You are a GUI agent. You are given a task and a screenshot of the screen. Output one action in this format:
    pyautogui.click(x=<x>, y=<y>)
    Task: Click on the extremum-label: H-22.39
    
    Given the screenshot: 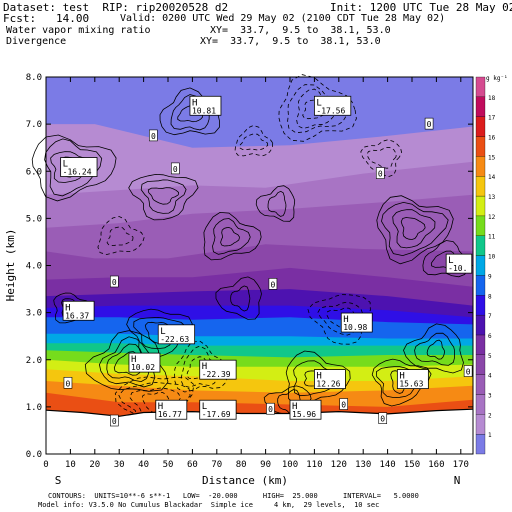 What is the action you would take?
    pyautogui.click(x=218, y=369)
    